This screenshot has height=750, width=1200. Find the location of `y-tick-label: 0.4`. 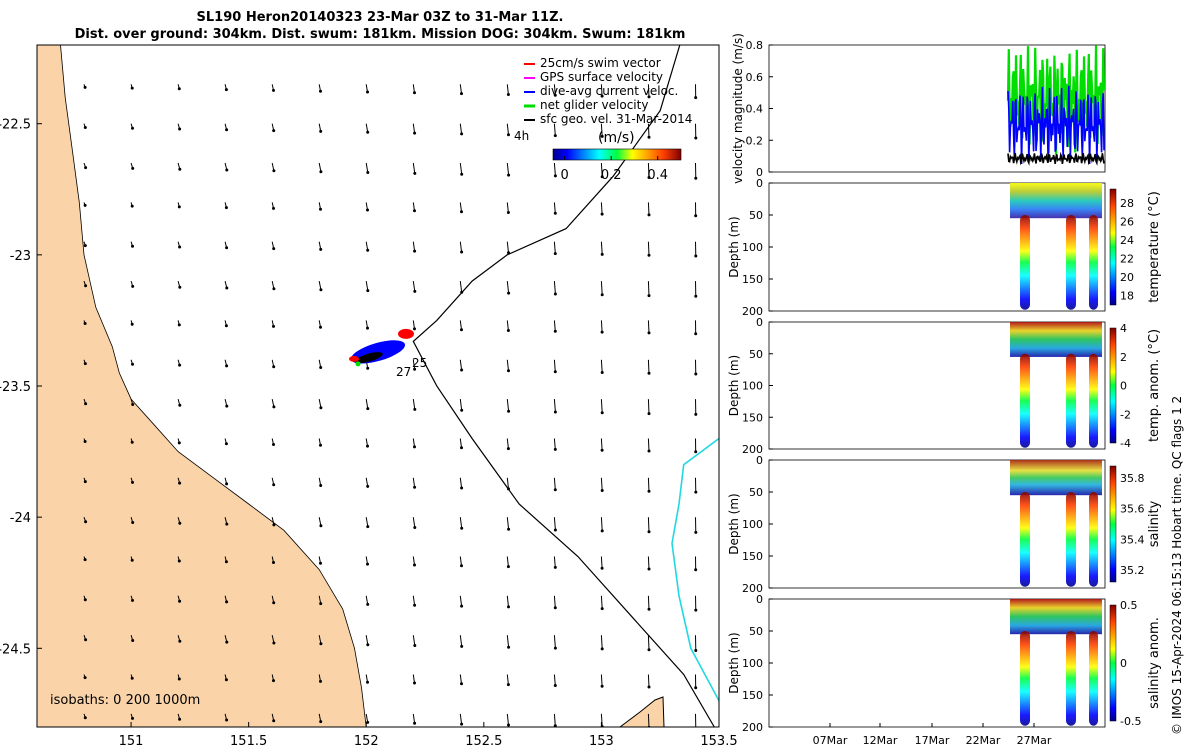

y-tick-label: 0.4 is located at coordinates (755, 109).